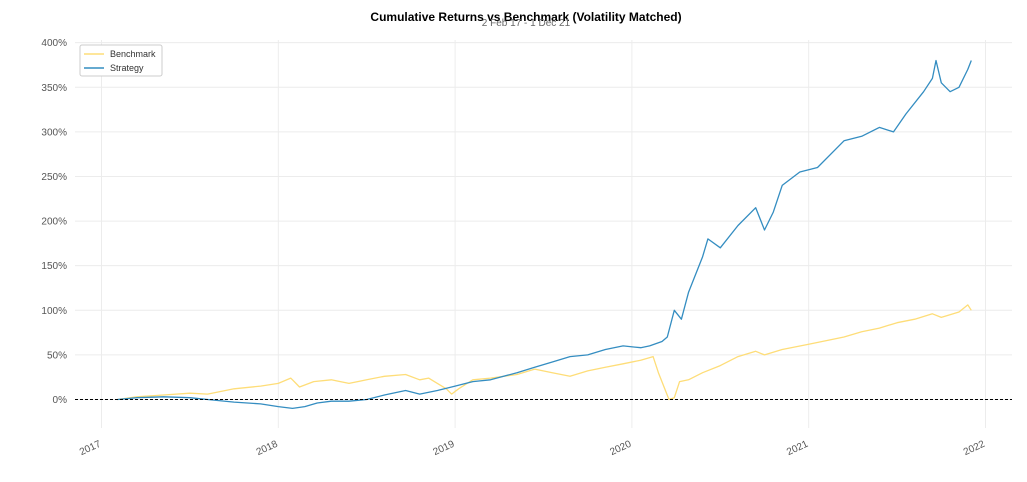 The image size is (1027, 482). What do you see at coordinates (54, 132) in the screenshot?
I see `y-tick-label: 300%` at bounding box center [54, 132].